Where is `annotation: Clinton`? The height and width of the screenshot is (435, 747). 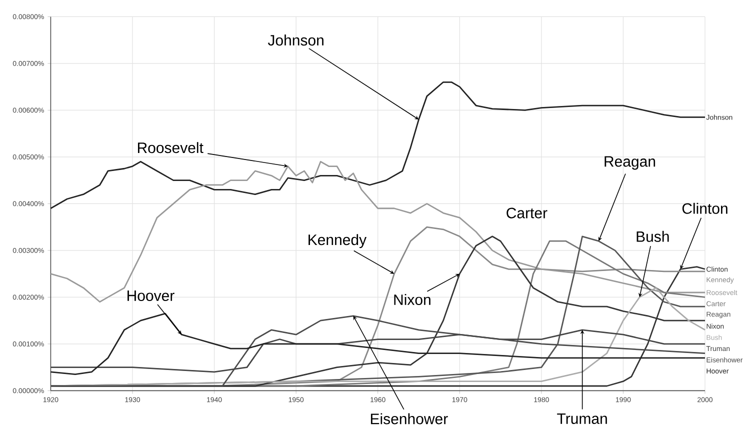
annotation: Clinton is located at coordinates (705, 208).